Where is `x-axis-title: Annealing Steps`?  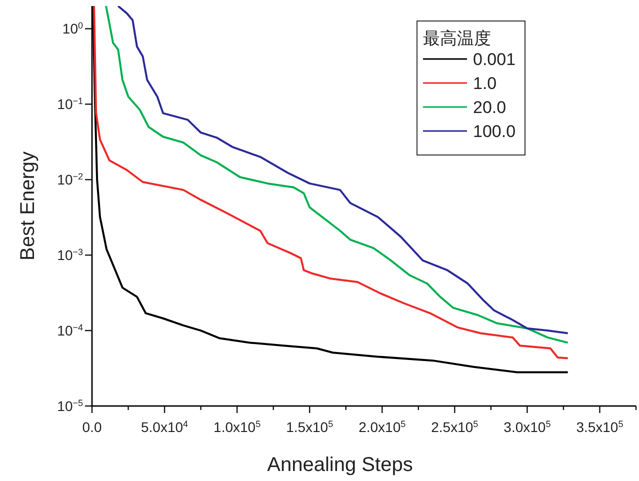 x-axis-title: Annealing Steps is located at coordinates (340, 465).